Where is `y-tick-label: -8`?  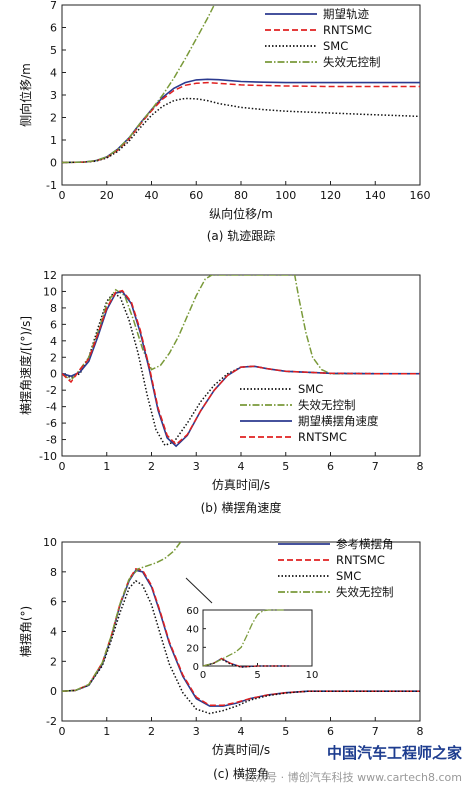 y-tick-label: -8 is located at coordinates (51, 440).